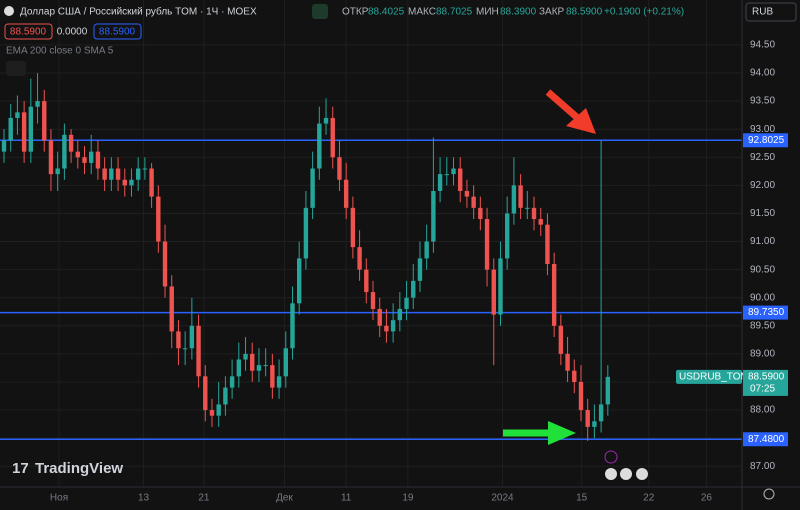 This screenshot has height=510, width=800. I want to click on sell-button, so click(28, 31).